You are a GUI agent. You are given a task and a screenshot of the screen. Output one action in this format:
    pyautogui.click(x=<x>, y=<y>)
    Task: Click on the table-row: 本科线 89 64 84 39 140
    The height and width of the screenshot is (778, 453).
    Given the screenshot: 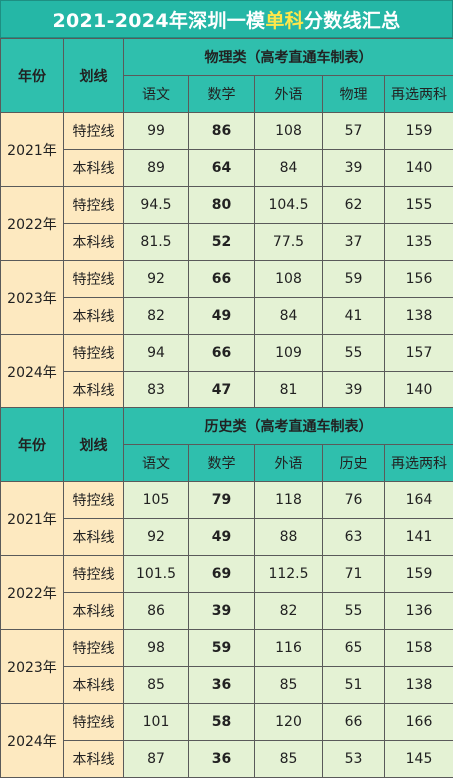 What is the action you would take?
    pyautogui.click(x=227, y=168)
    